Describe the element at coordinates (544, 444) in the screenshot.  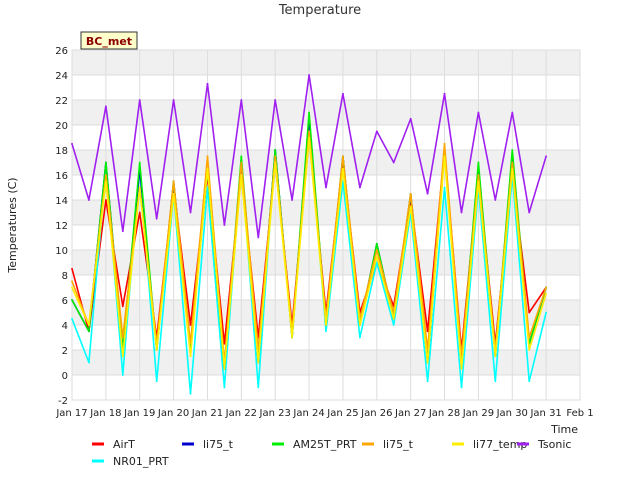
I see `legend-item: Tsonic` at that location.